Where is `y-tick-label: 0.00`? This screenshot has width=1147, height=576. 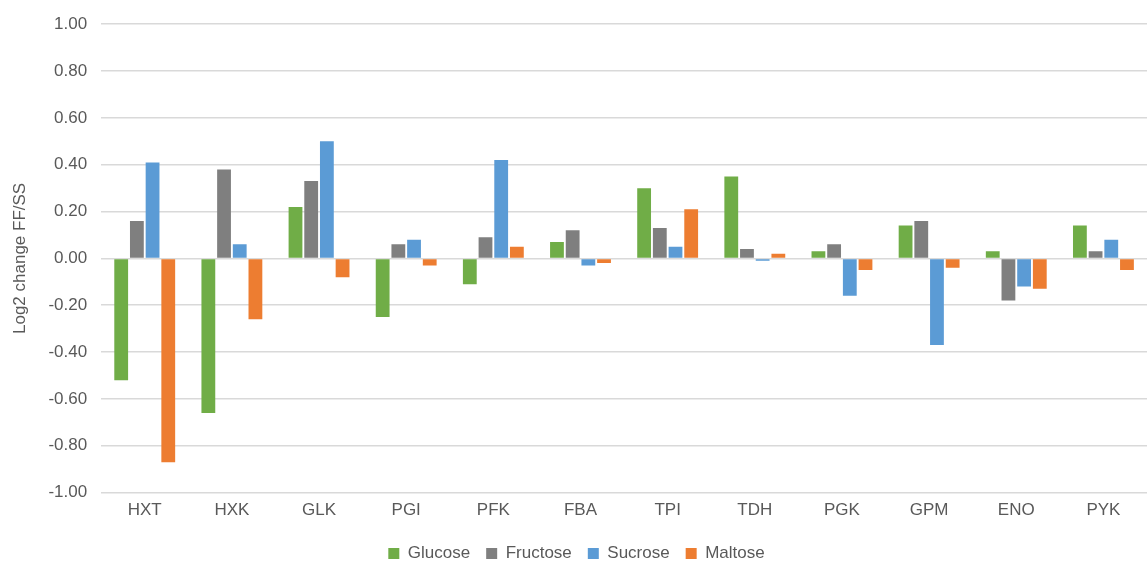 y-tick-label: 0.00 is located at coordinates (71, 258).